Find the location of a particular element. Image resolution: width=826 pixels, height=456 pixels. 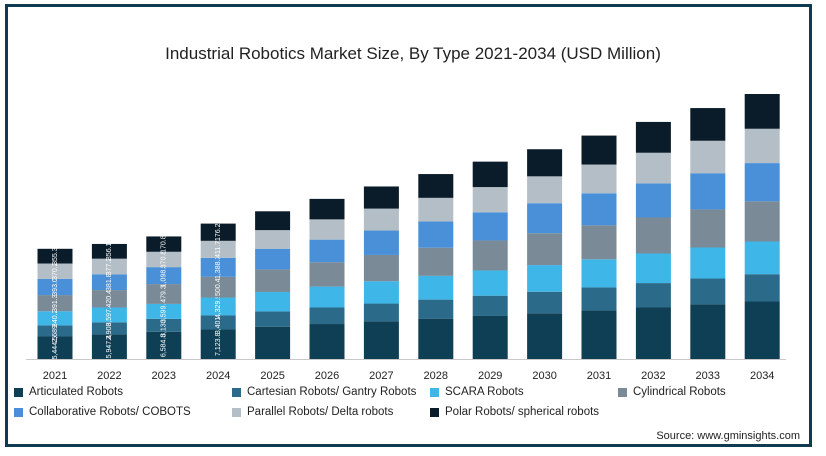

data-label: 377.2 is located at coordinates (109, 267).